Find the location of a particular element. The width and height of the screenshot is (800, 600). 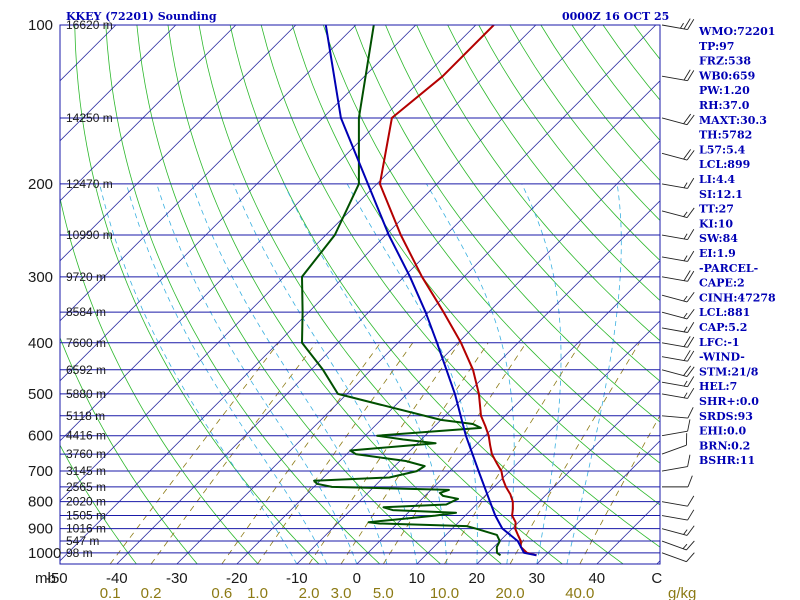

chart-time: 0000Z 16 OCT 25 is located at coordinates (615, 16).